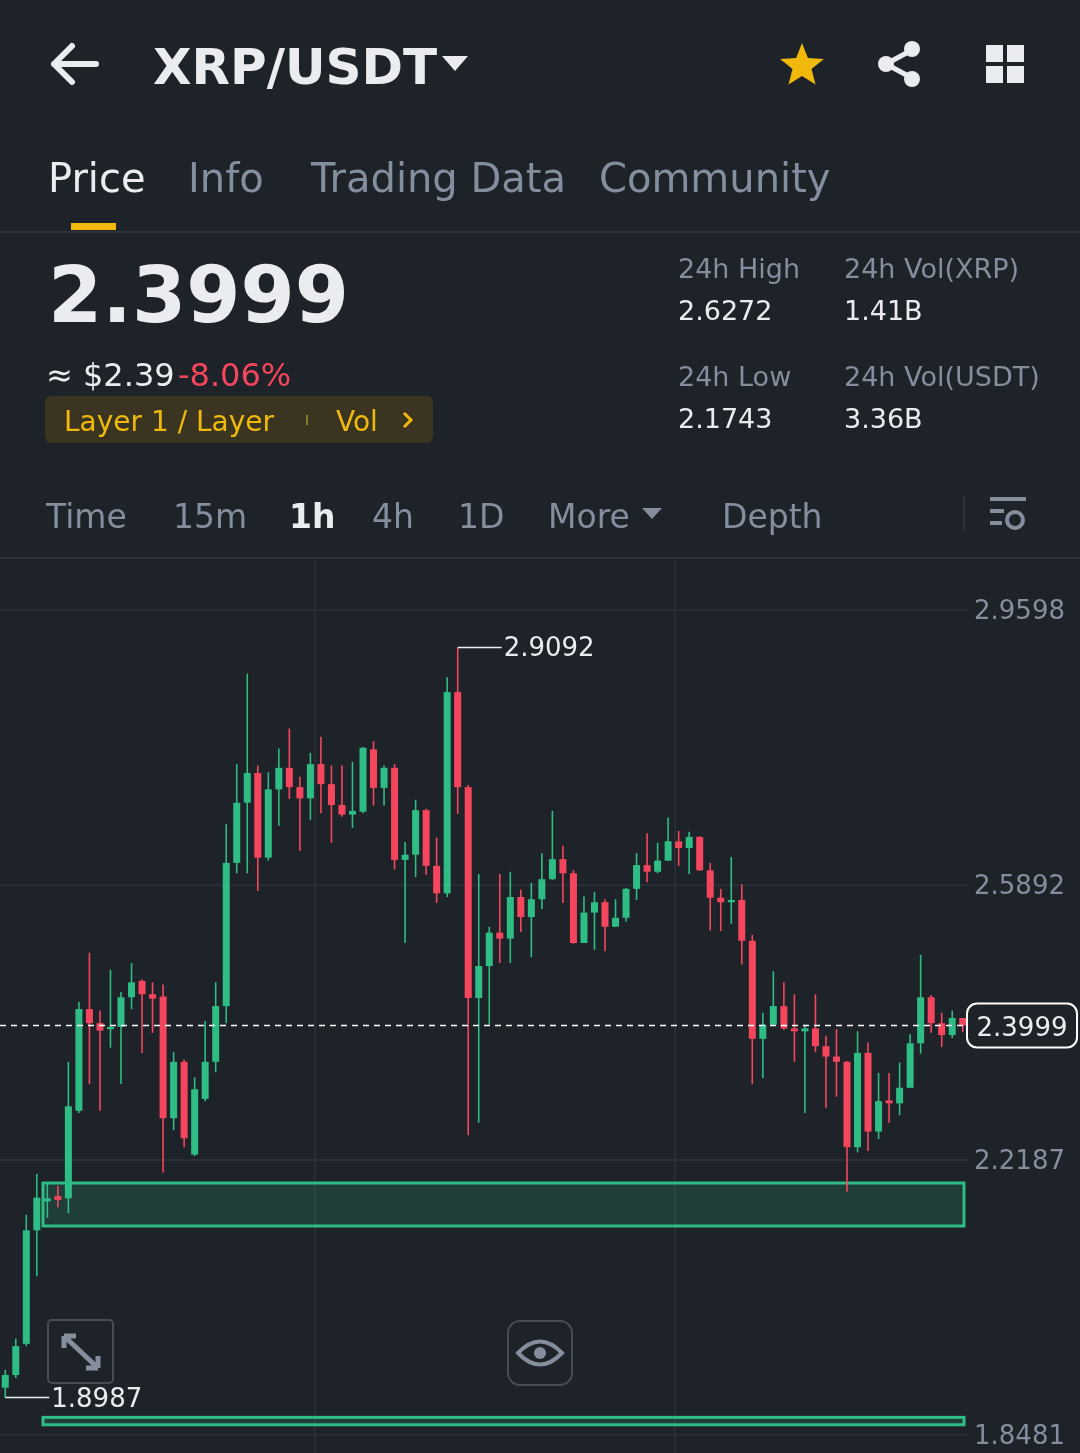 This screenshot has height=1453, width=1080. What do you see at coordinates (169, 421) in the screenshot?
I see `text: Layer 1 / Layer` at bounding box center [169, 421].